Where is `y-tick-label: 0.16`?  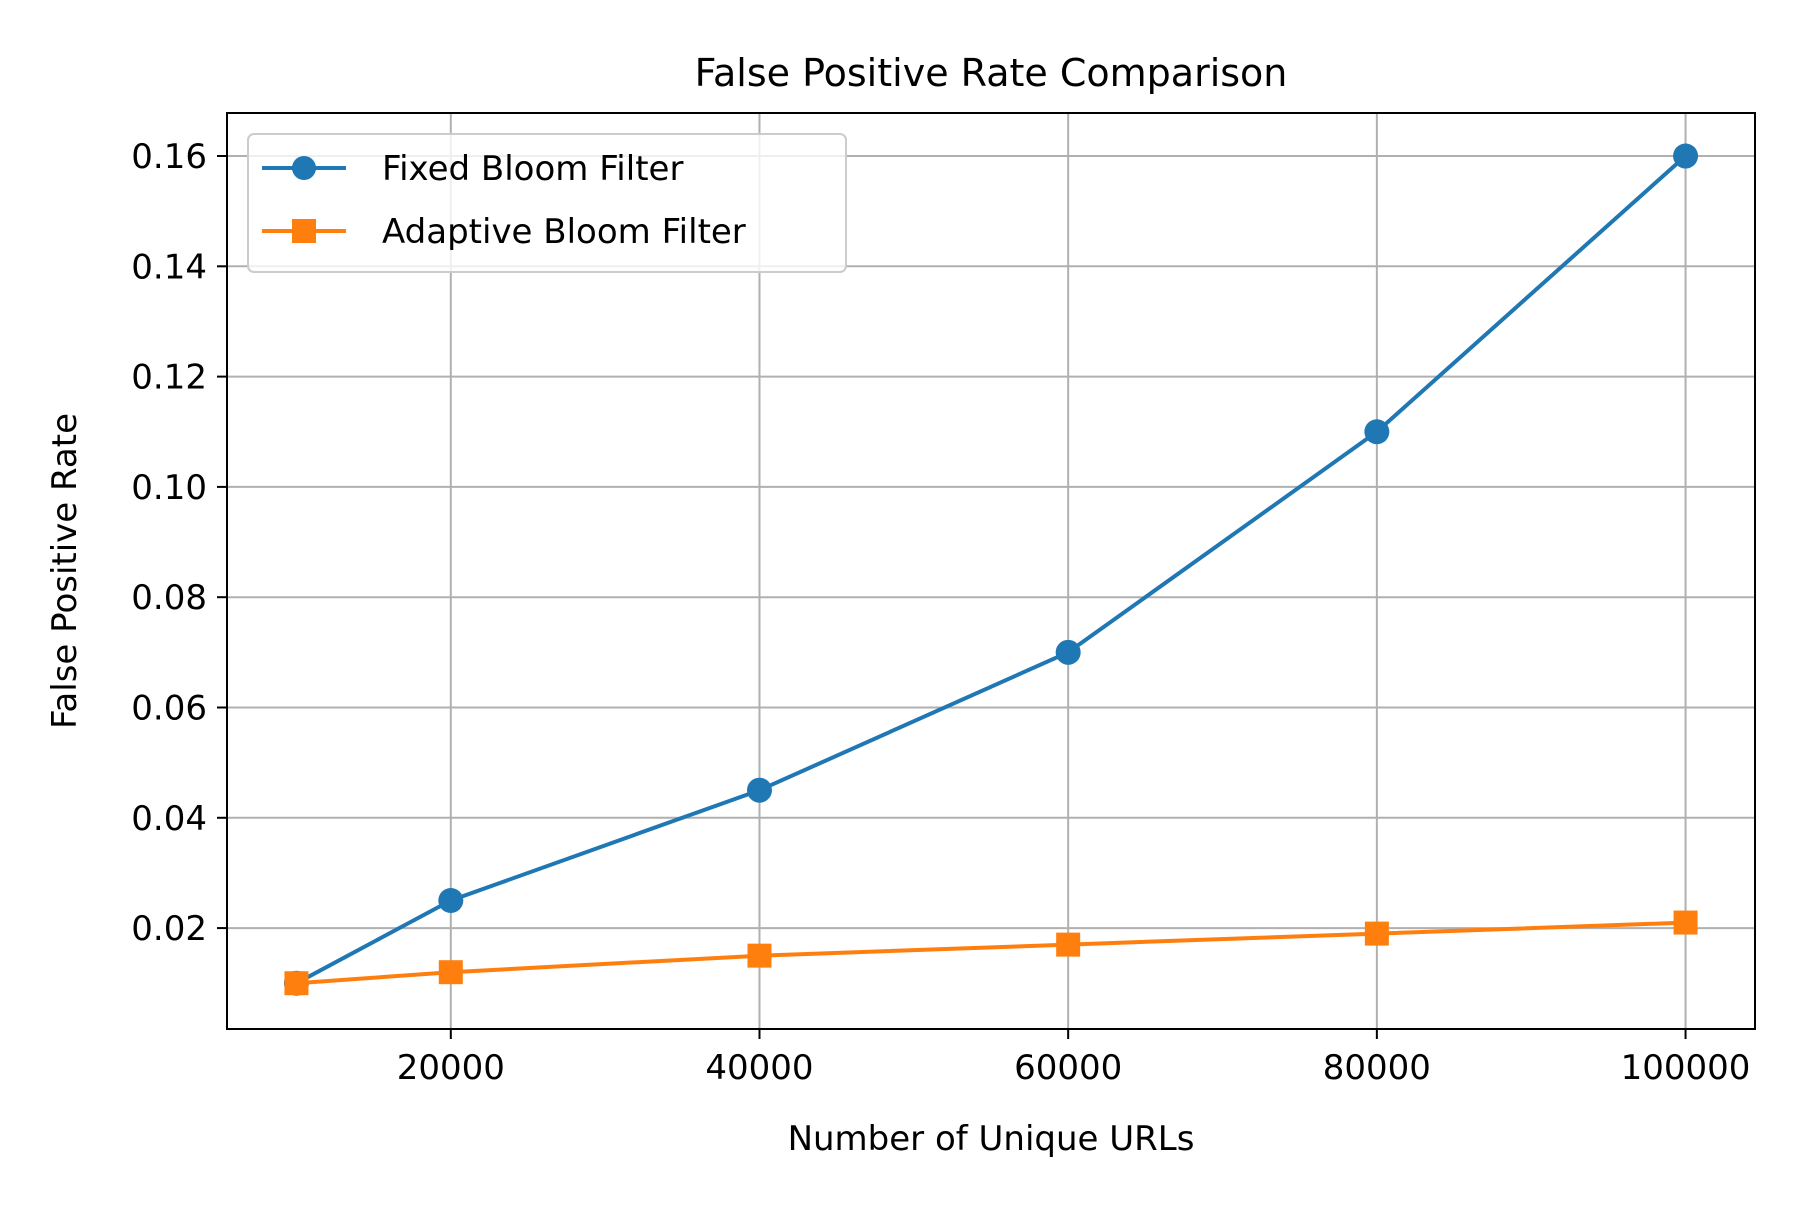
y-tick-label: 0.16 is located at coordinates (169, 157).